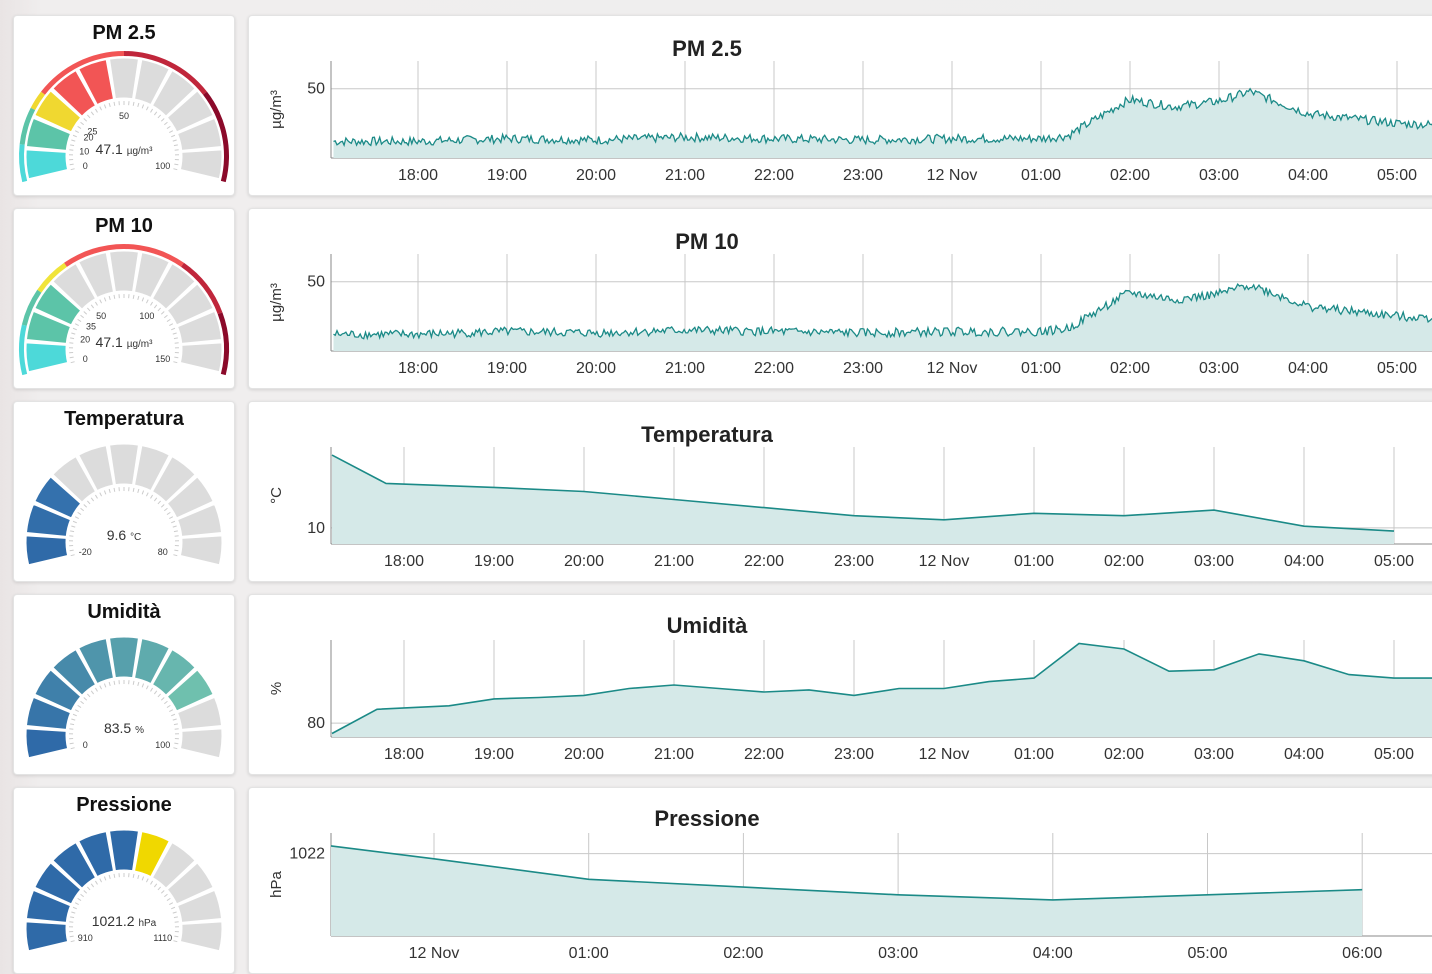 Image resolution: width=1432 pixels, height=974 pixels. Describe the element at coordinates (124, 612) in the screenshot. I see `gauge-title: Umidità` at that location.